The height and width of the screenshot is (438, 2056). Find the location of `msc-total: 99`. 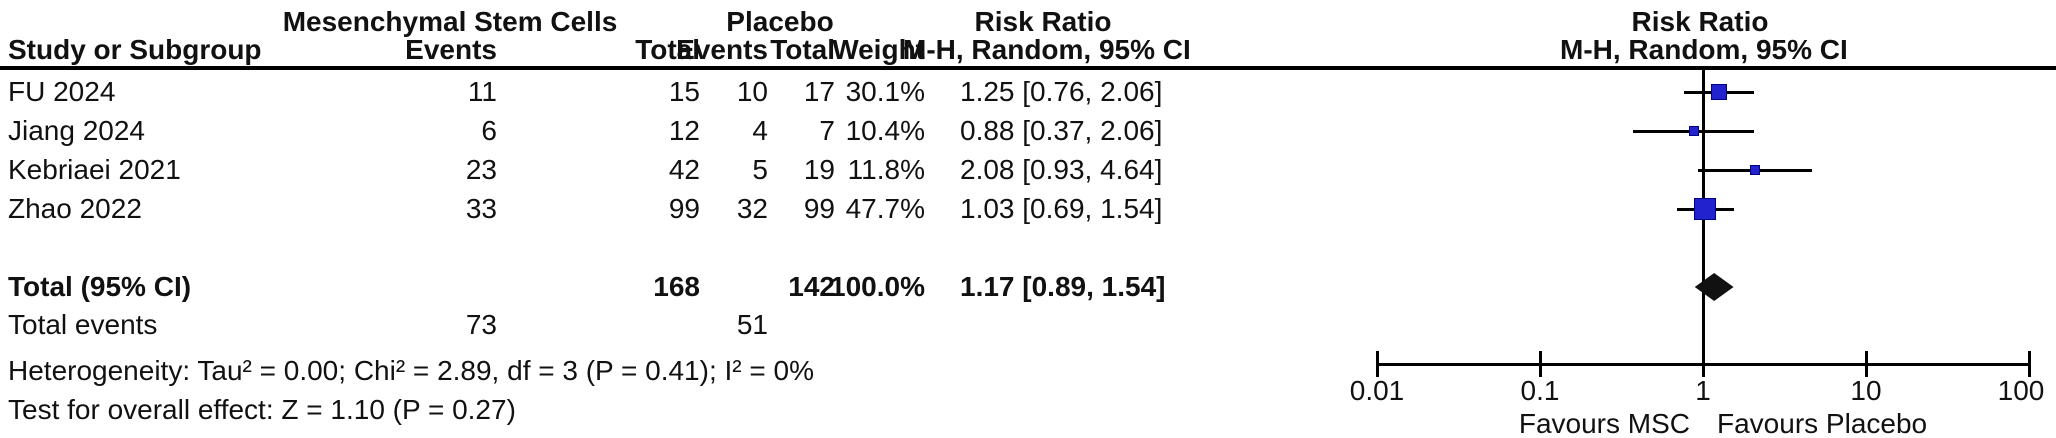

msc-total: 99 is located at coordinates (684, 208).